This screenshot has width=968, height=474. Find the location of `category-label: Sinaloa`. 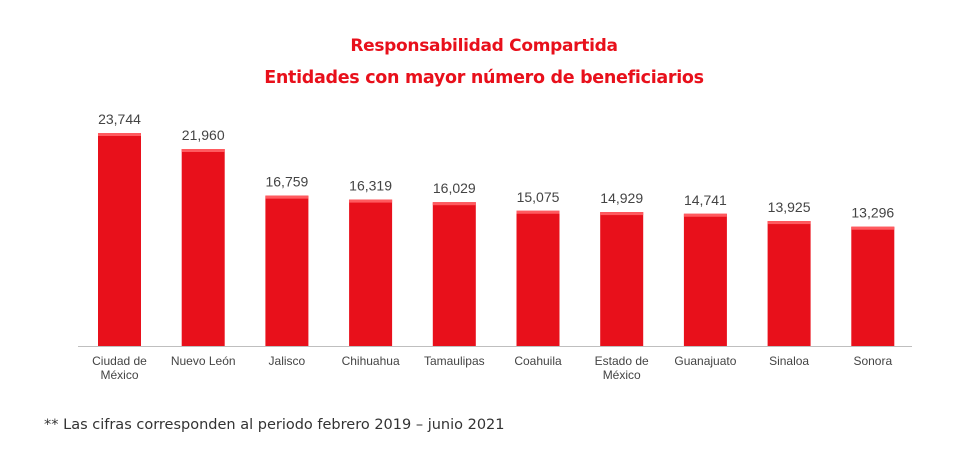

category-label: Sinaloa is located at coordinates (789, 361).